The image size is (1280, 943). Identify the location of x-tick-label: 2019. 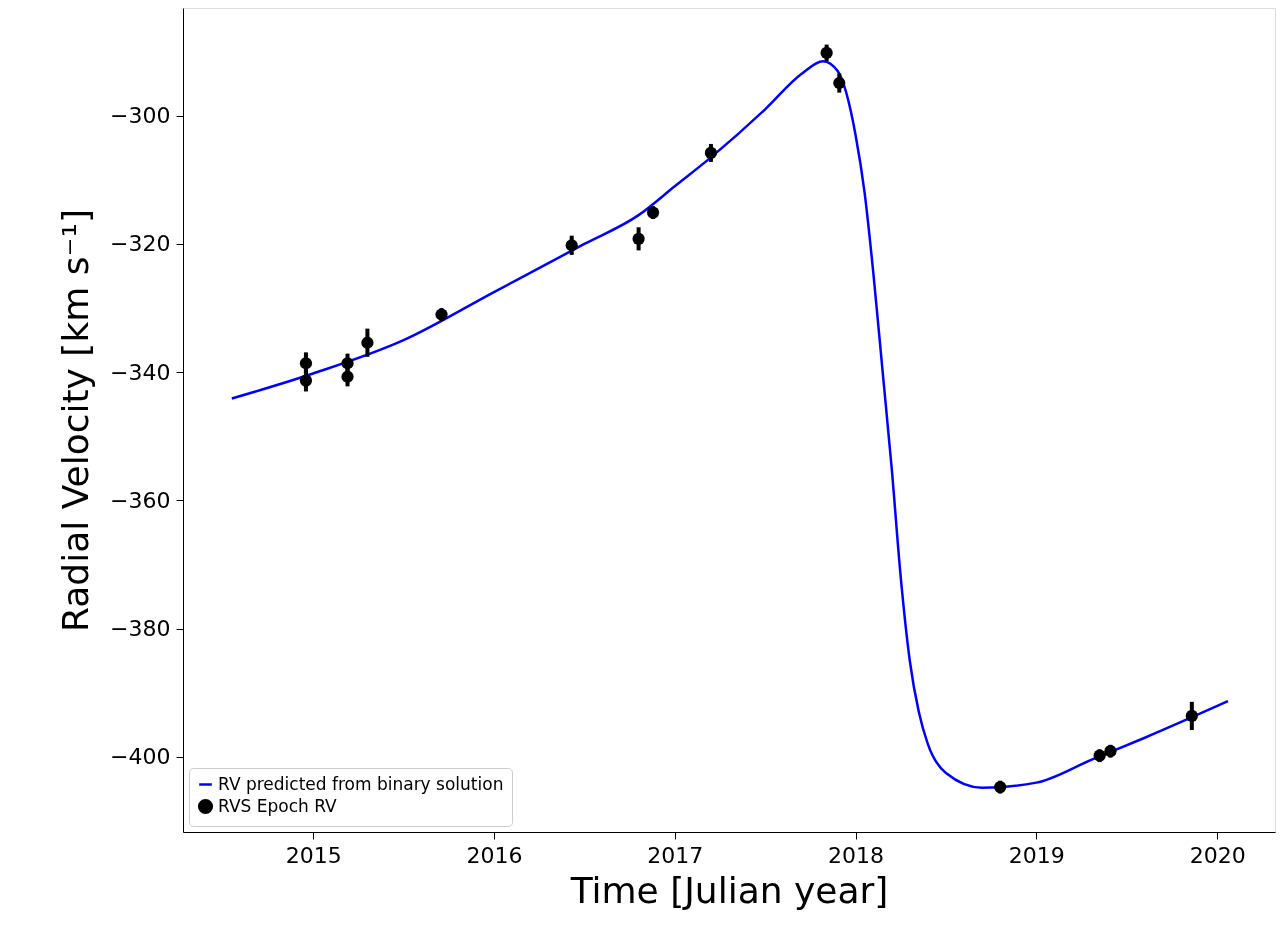
(1036, 855).